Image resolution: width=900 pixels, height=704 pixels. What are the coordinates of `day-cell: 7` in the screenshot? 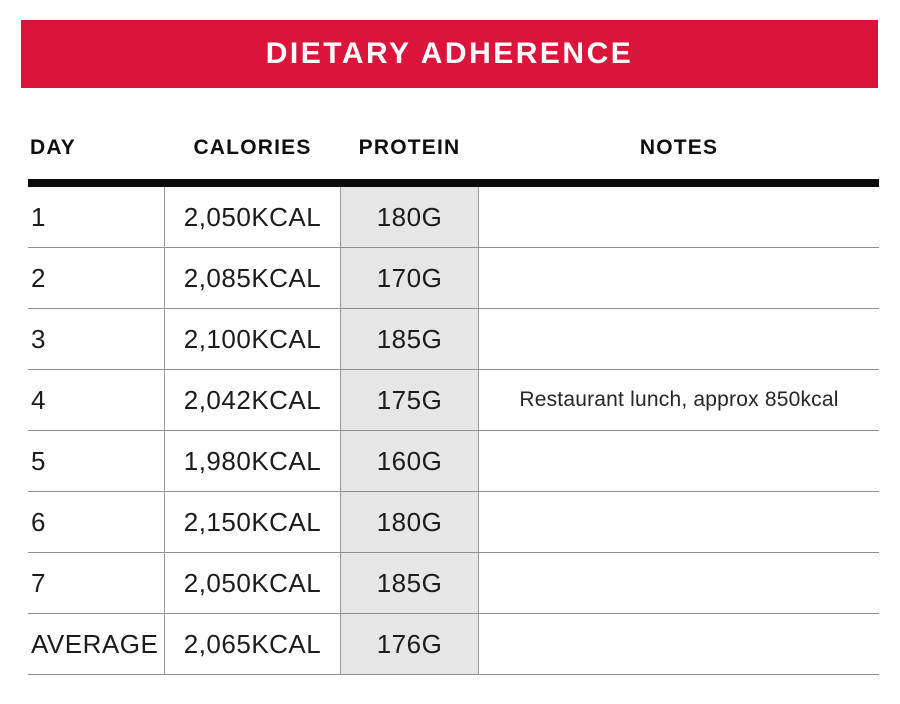 It's located at (96, 583).